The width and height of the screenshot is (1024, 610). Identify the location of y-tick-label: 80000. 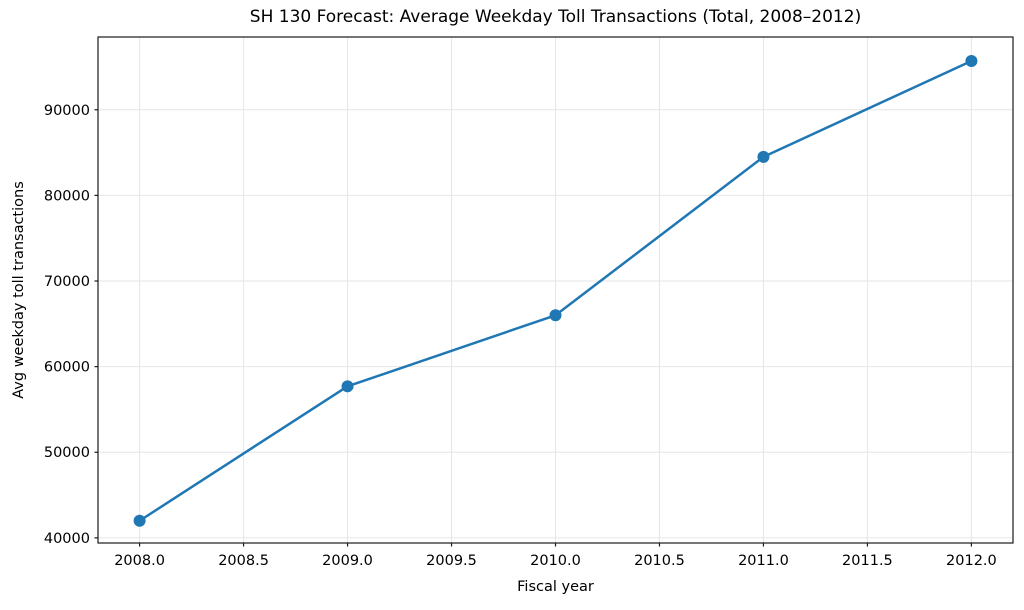
(67, 196).